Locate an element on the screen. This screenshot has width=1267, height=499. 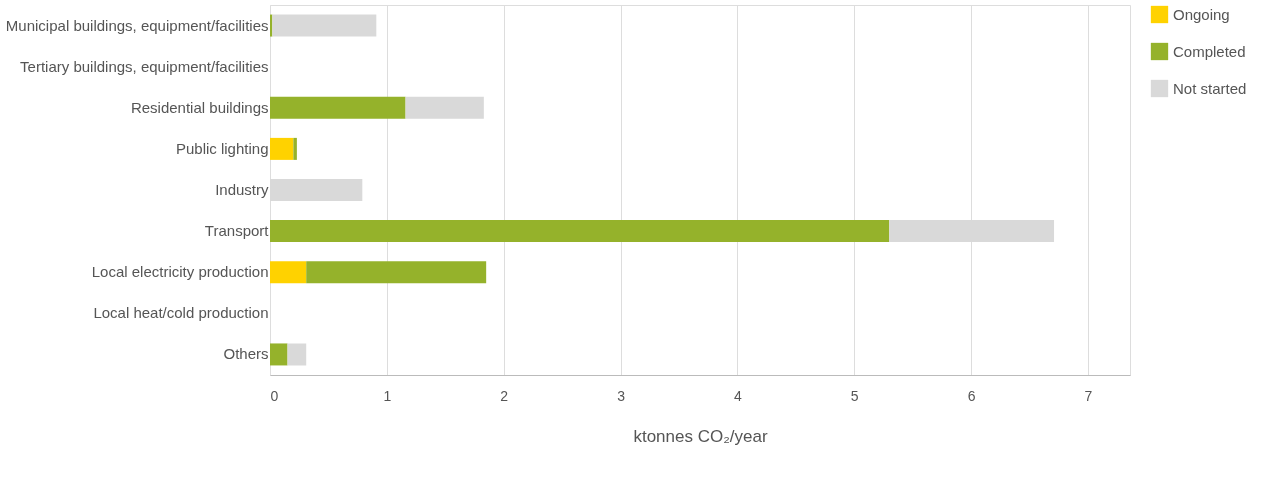
legend-label: Ongoing is located at coordinates (1201, 14).